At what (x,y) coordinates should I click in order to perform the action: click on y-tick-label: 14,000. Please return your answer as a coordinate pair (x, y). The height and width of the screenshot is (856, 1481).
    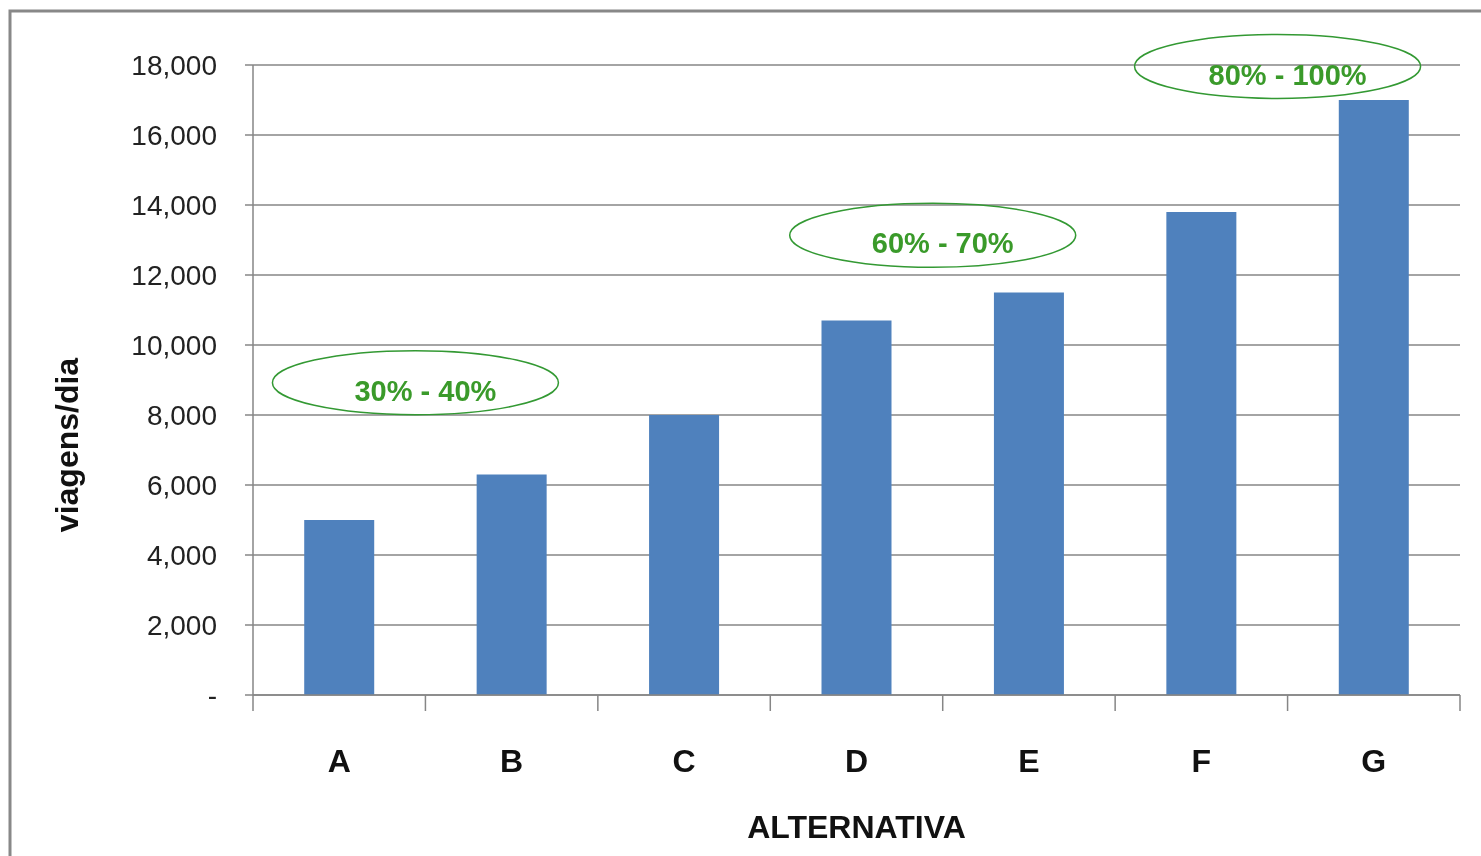
    Looking at the image, I should click on (174, 205).